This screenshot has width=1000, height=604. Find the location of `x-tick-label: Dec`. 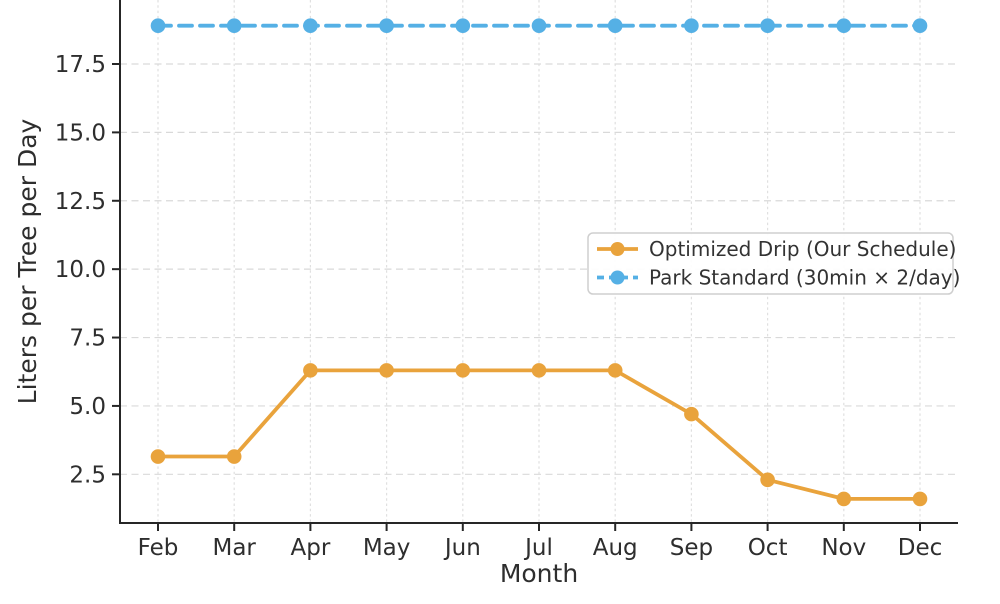

x-tick-label: Dec is located at coordinates (920, 548).